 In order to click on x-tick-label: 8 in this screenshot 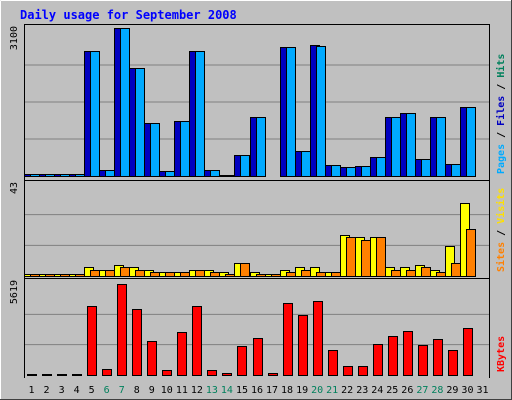, I will do `click(137, 390)`.